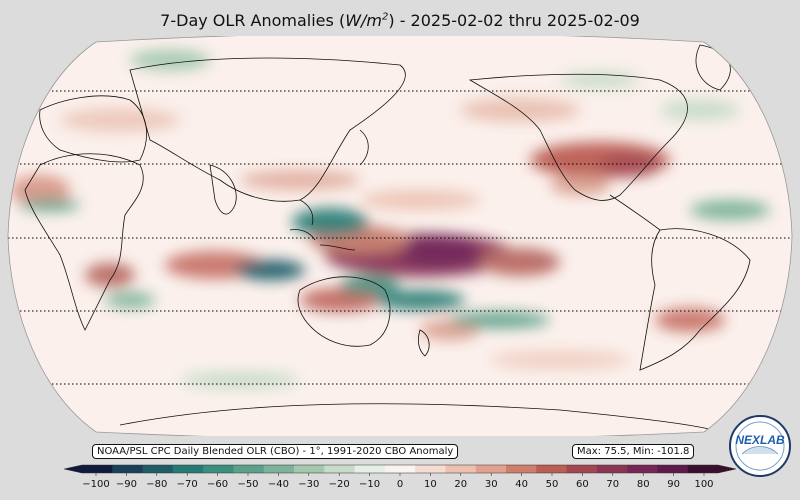 The height and width of the screenshot is (500, 800). What do you see at coordinates (367, 20) in the screenshot?
I see `title-unit: W/m2` at bounding box center [367, 20].